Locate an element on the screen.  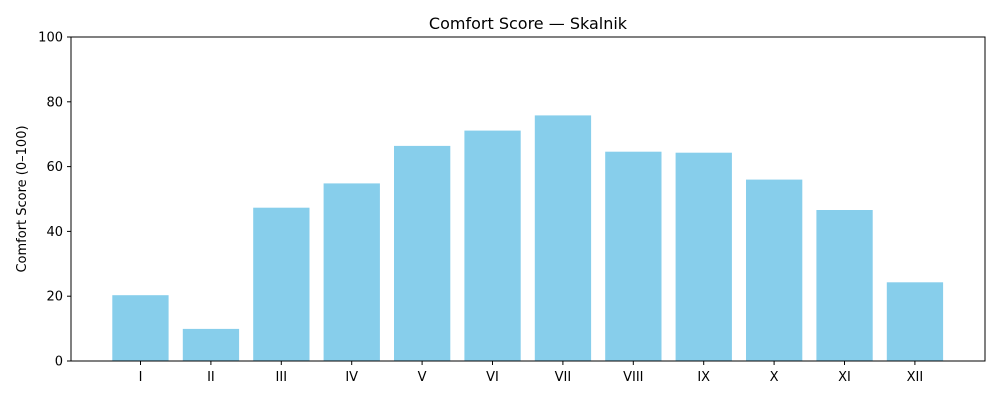
bar-XII is located at coordinates (915, 321).